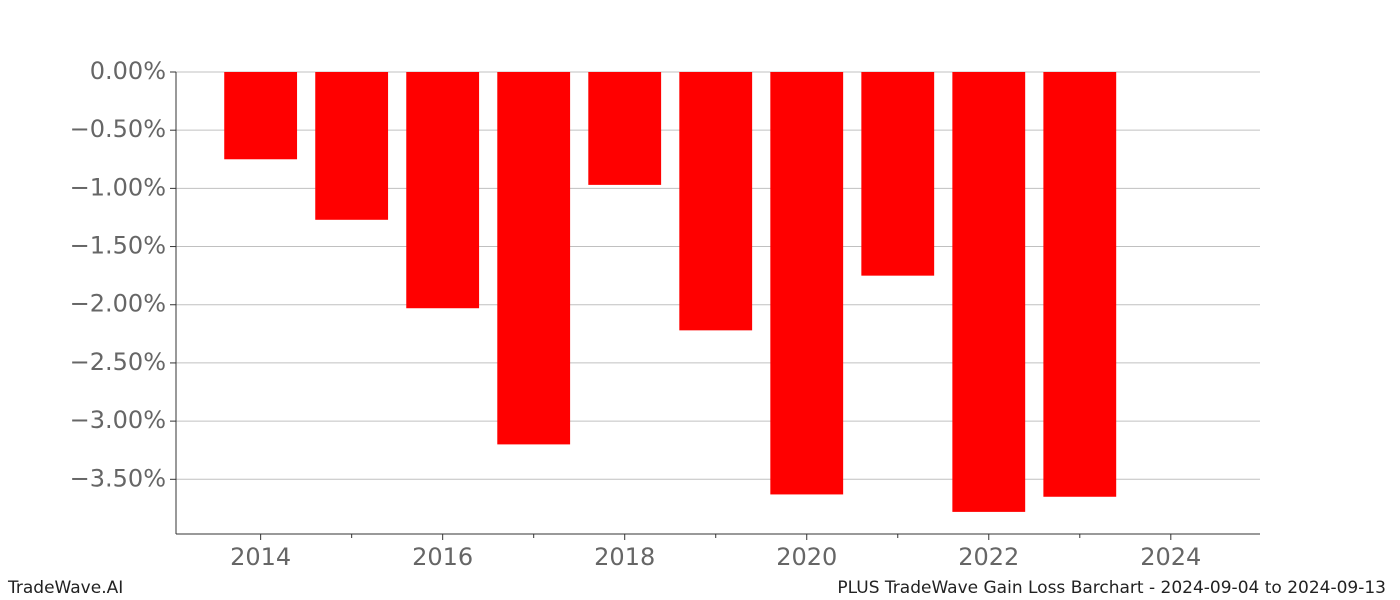  What do you see at coordinates (260, 557) in the screenshot?
I see `x-tick-label: 2014` at bounding box center [260, 557].